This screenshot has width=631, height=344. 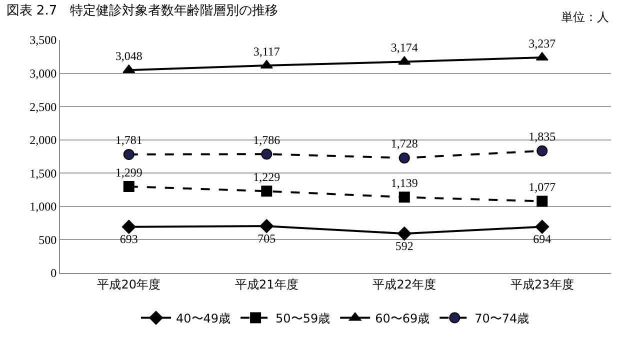 What do you see at coordinates (585, 17) in the screenshot?
I see `text: 単位：人` at bounding box center [585, 17].